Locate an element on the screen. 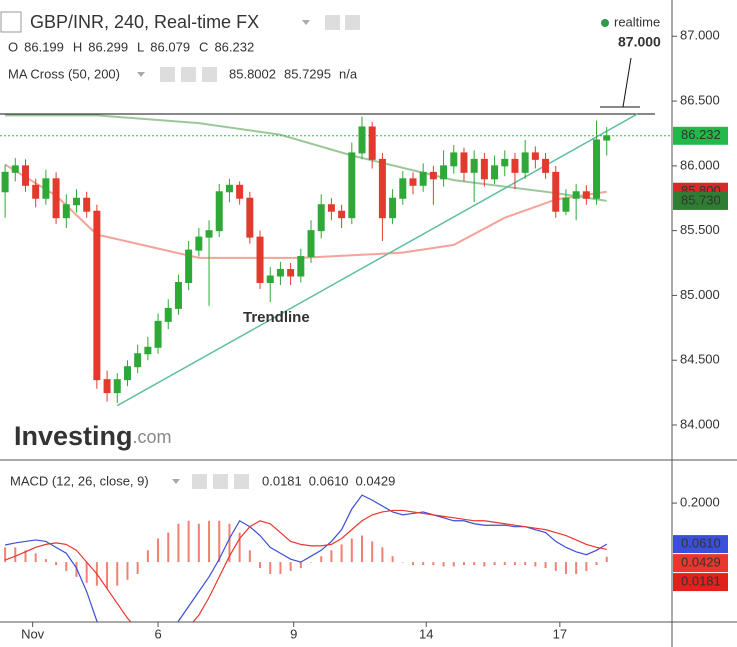 The image size is (737, 647). y-tick-label: 87.000 is located at coordinates (700, 35).